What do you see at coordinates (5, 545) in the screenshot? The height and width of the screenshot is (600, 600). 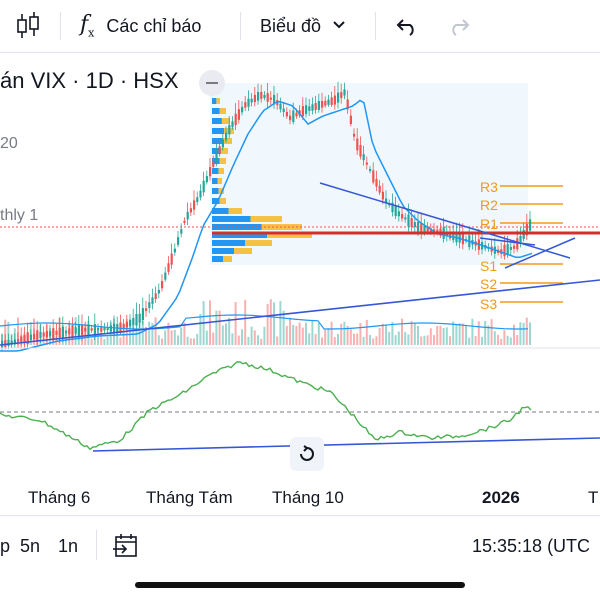 I see `timeframe-button: p` at bounding box center [5, 545].